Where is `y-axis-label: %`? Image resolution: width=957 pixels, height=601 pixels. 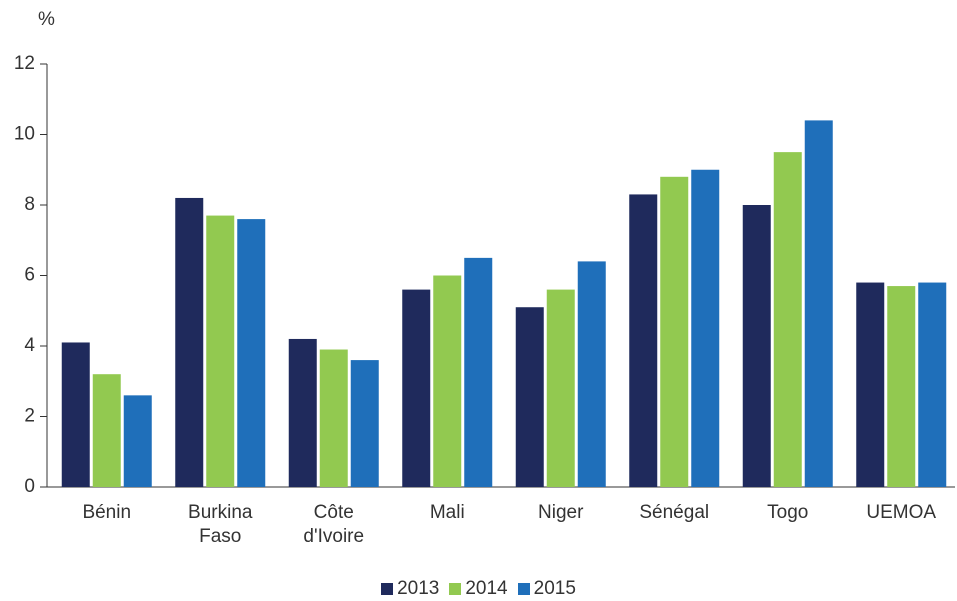
y-axis-label: % is located at coordinates (46, 19).